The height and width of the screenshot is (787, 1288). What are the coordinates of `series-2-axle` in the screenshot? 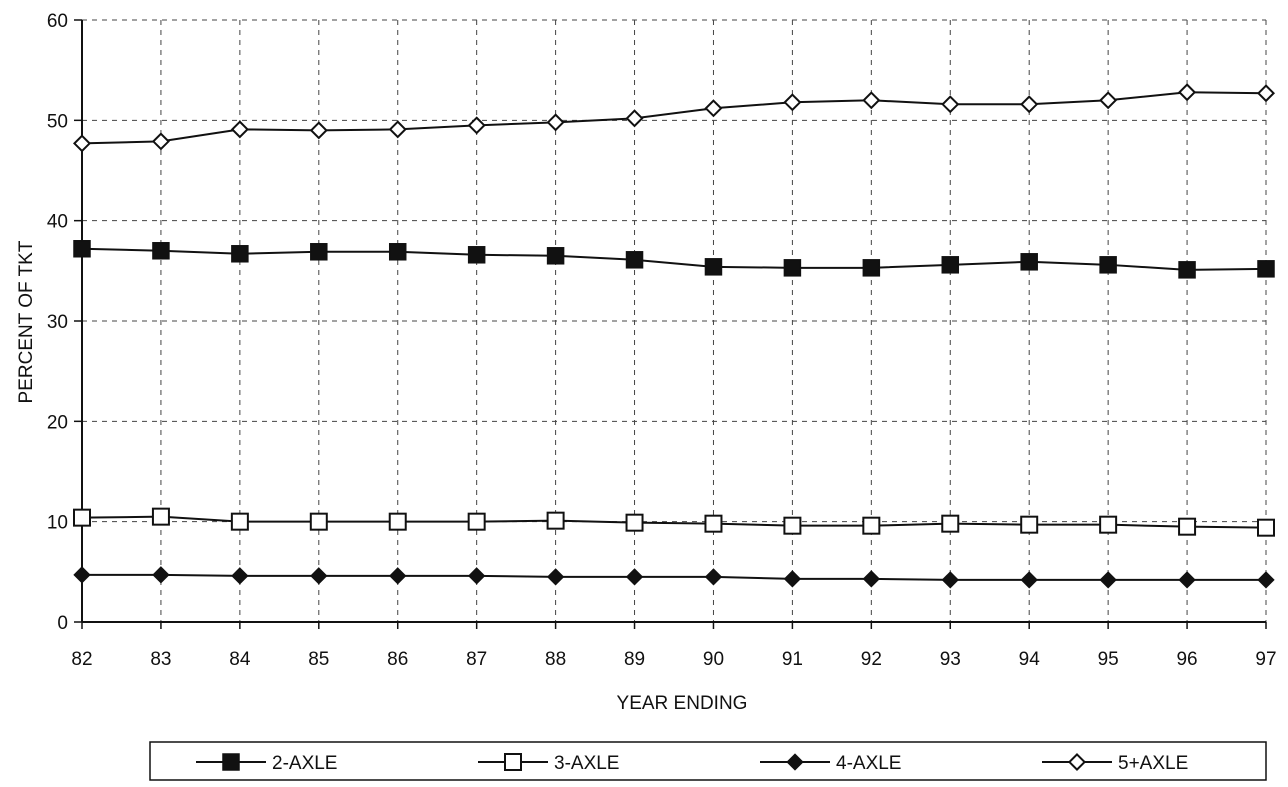 It's located at (674, 259).